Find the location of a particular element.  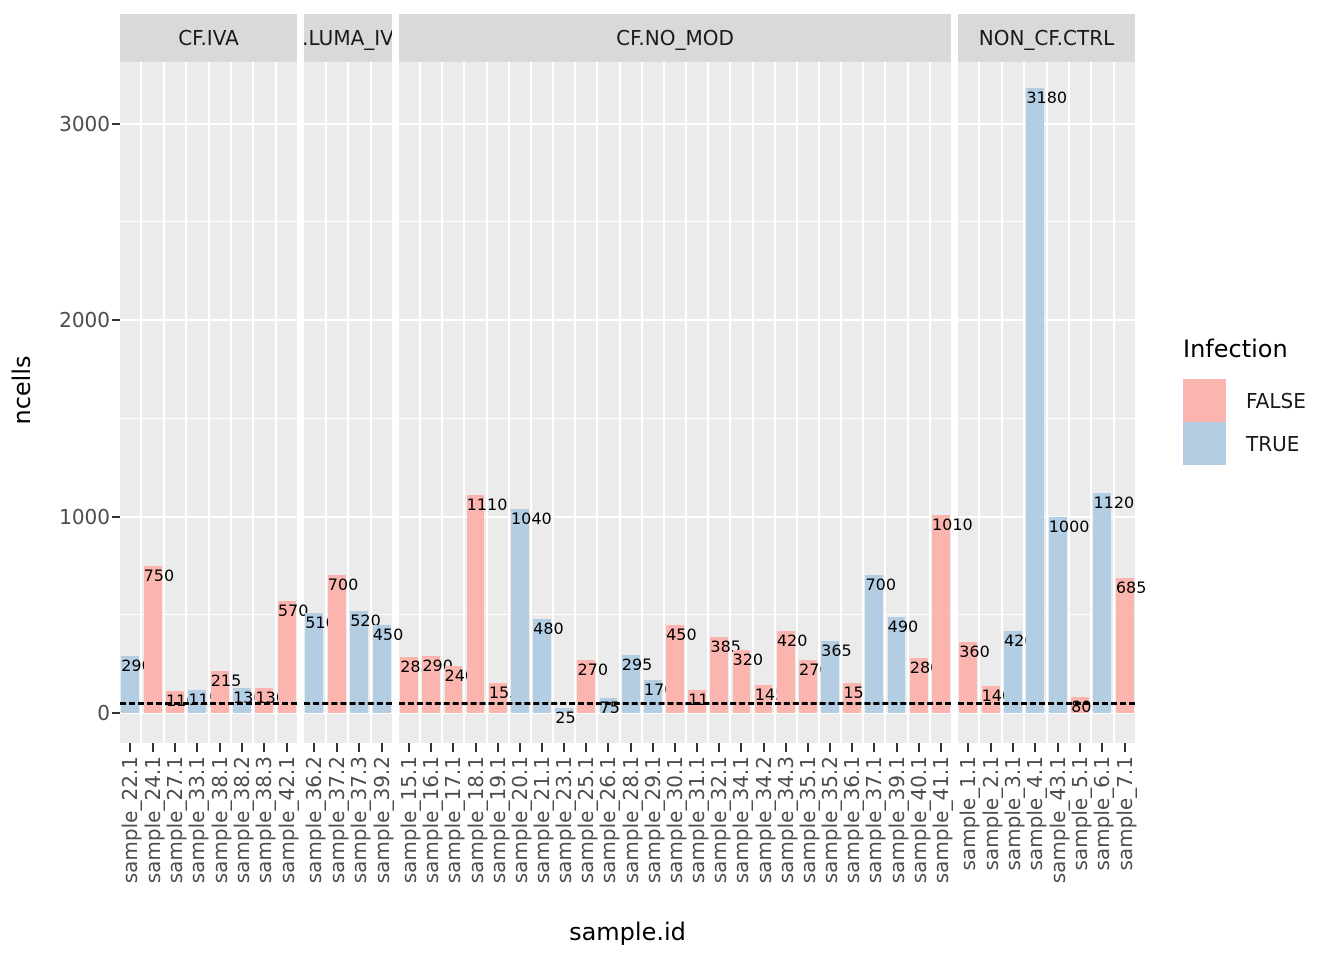

x-label-cell: sample_15.1 is located at coordinates (409, 841).